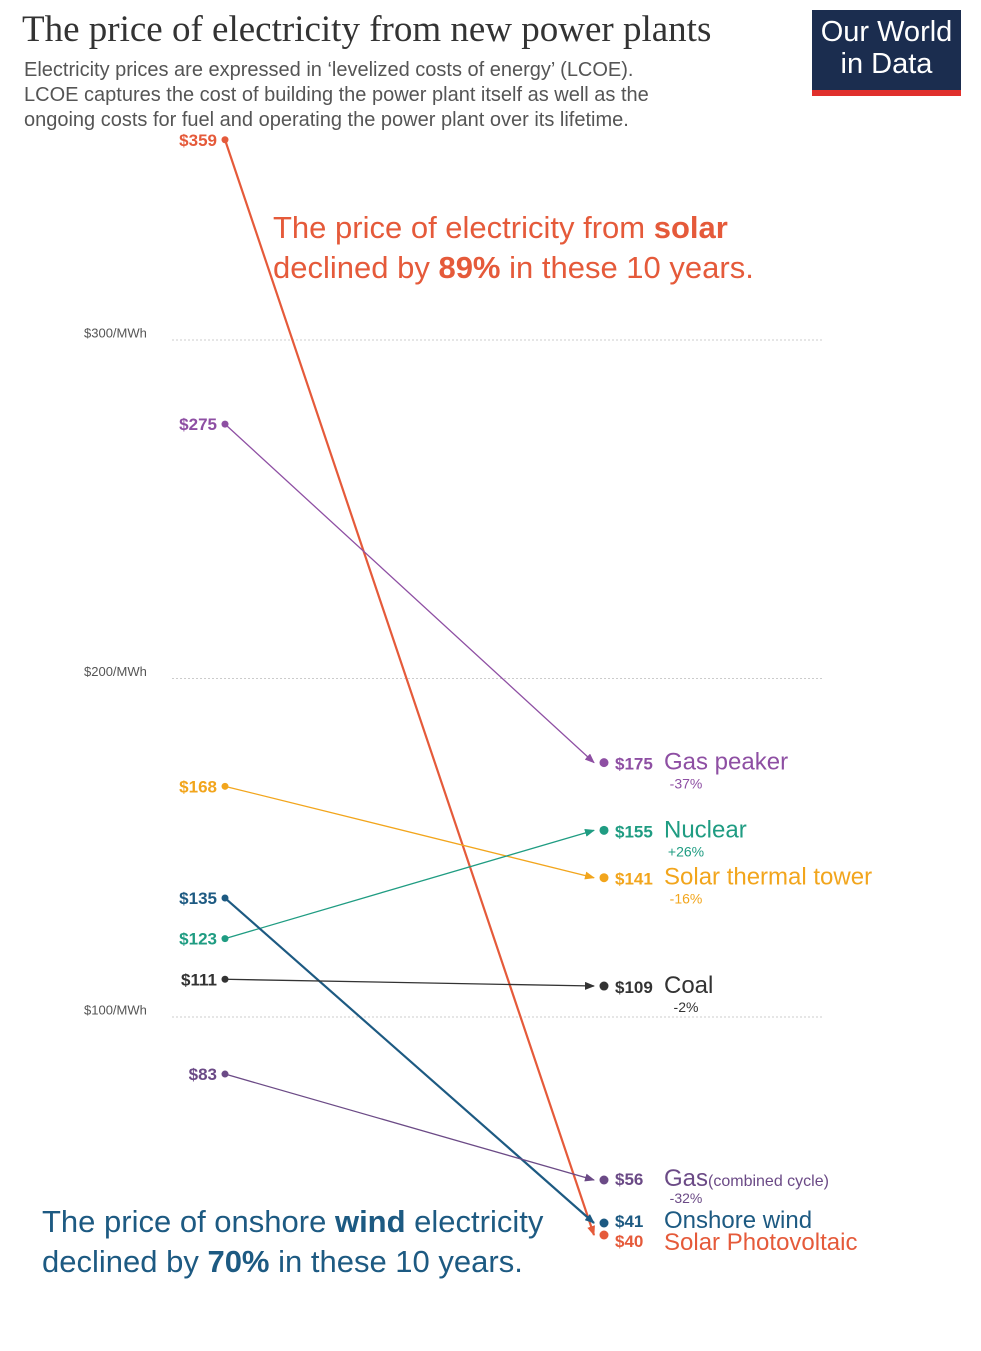 This screenshot has height=1351, width=981. Describe the element at coordinates (198, 140) in the screenshot. I see `start-label: $359` at that location.